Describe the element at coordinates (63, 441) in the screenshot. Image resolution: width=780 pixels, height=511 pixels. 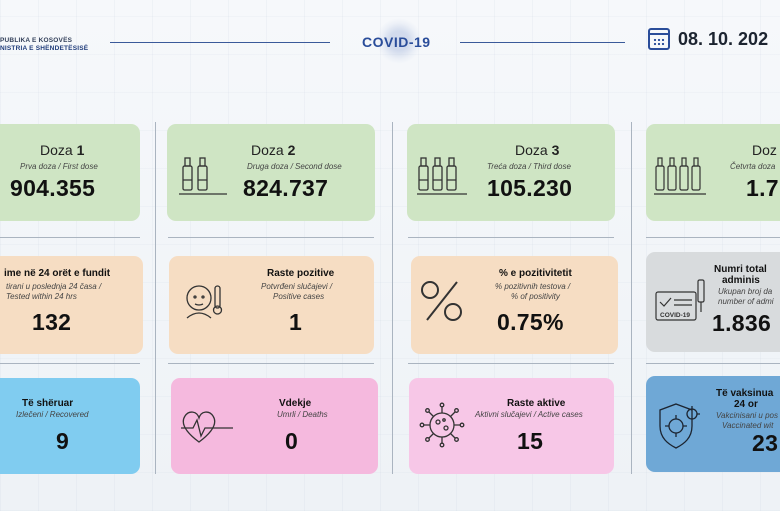
I see `recovered-value: 9` at that location.